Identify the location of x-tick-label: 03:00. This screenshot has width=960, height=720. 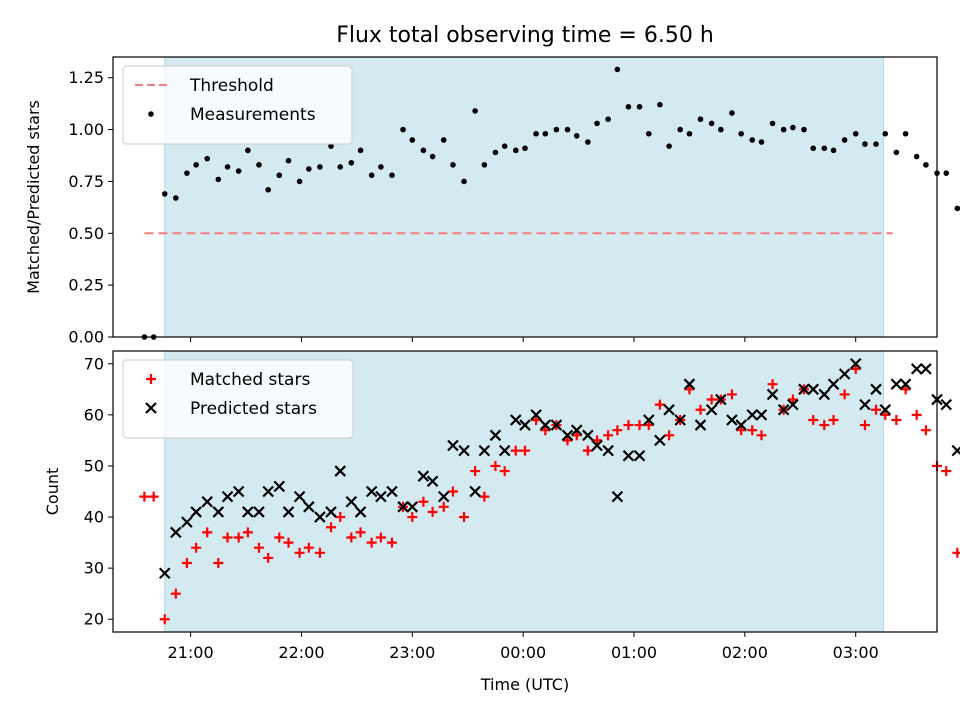
(856, 652).